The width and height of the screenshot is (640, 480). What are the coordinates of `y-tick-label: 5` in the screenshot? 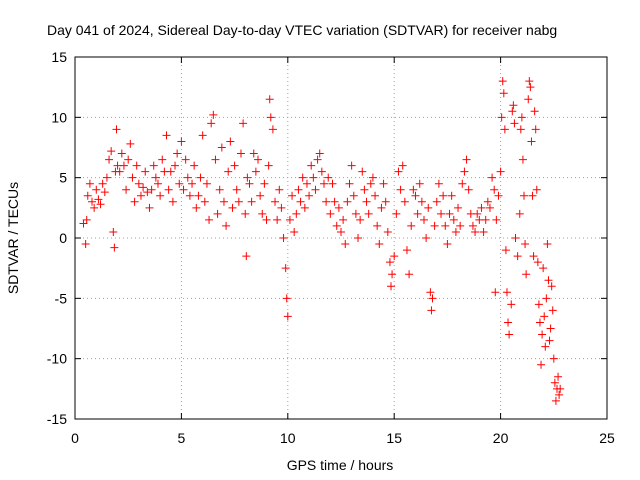 It's located at (63, 178).